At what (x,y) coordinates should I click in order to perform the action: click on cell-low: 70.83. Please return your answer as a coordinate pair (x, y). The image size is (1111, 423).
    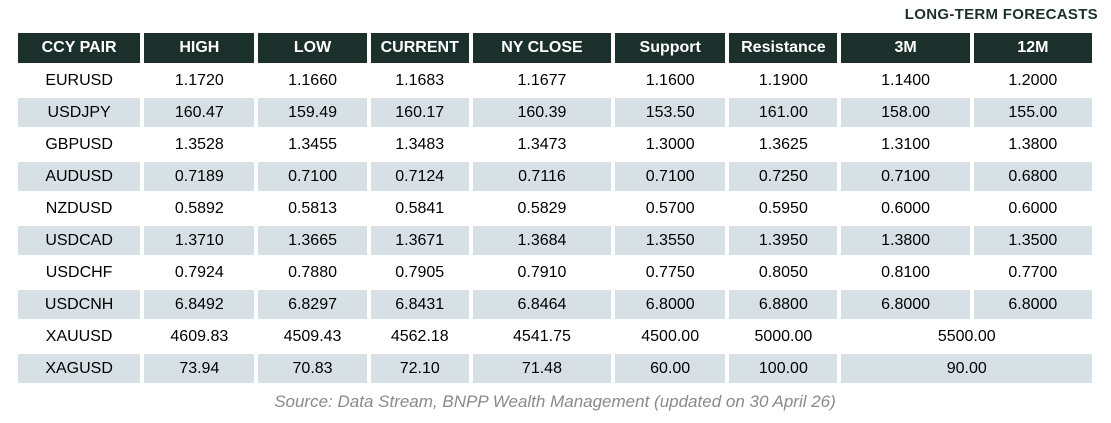
    Looking at the image, I should click on (312, 368).